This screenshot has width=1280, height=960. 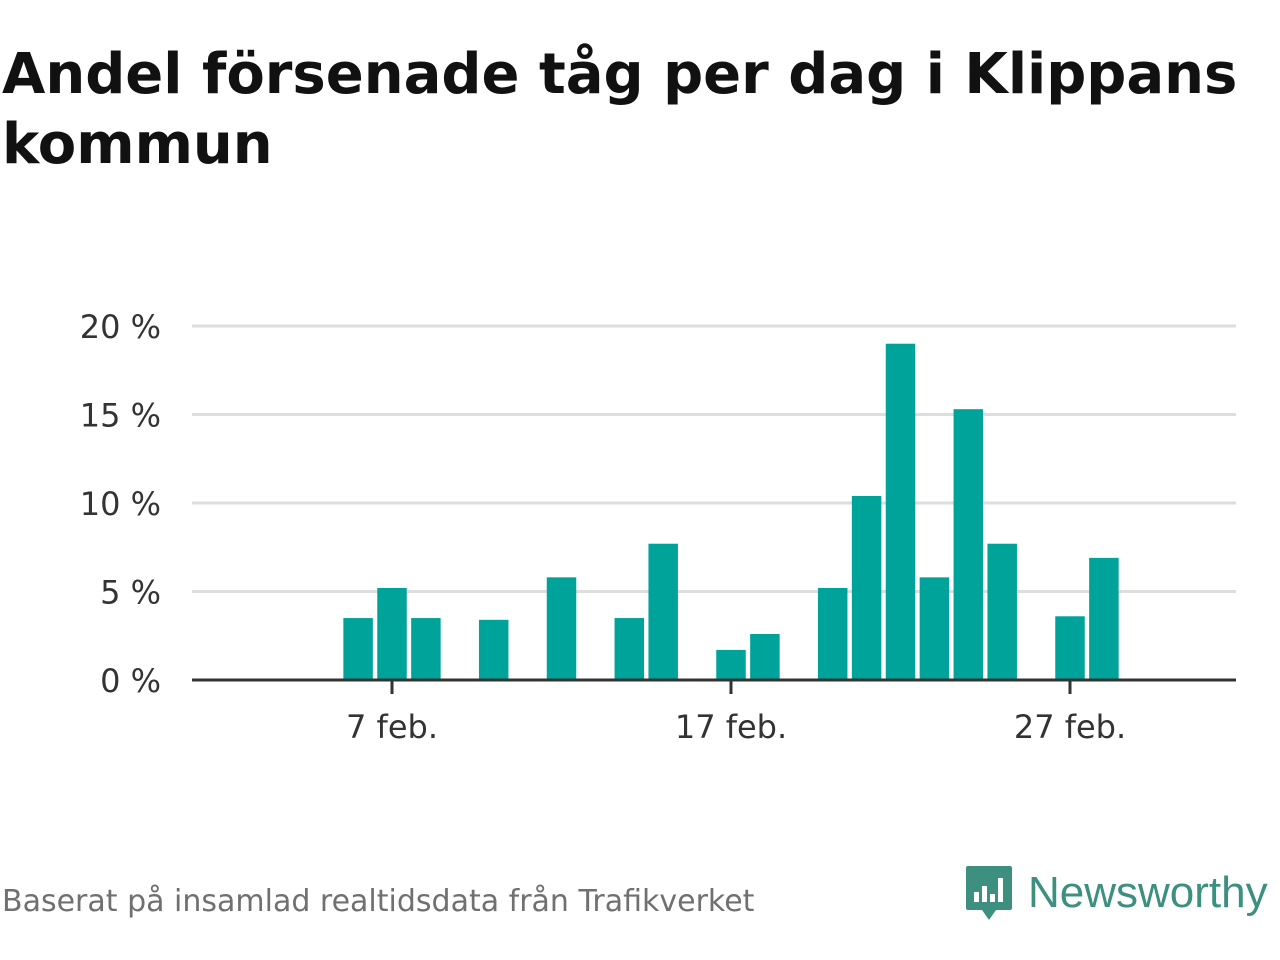 What do you see at coordinates (392, 727) in the screenshot?
I see `x-tick-label: 7 feb.` at bounding box center [392, 727].